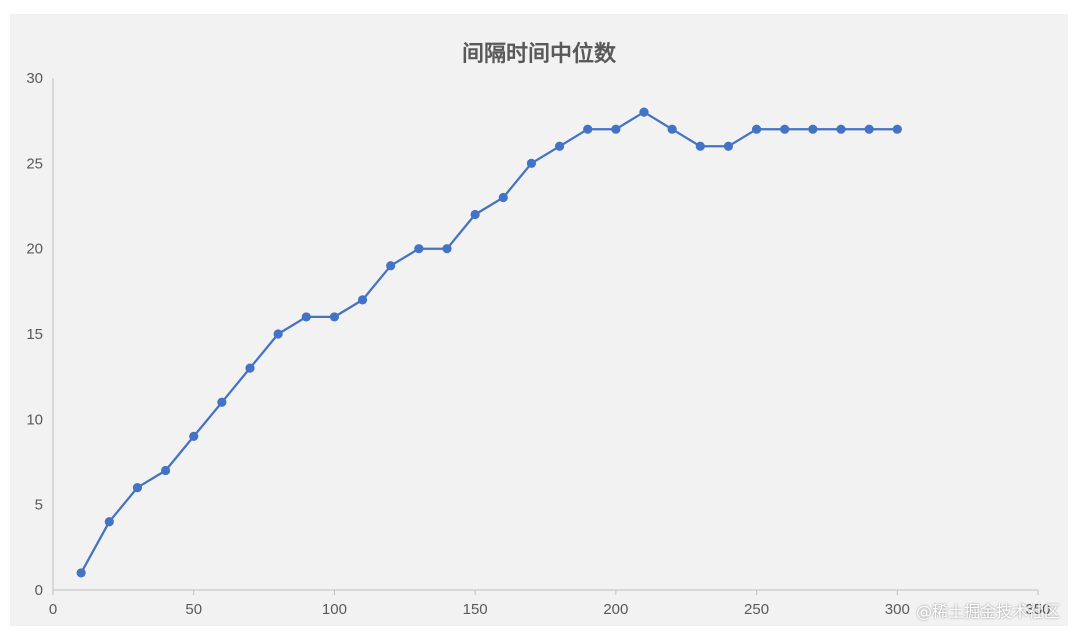 The image size is (1080, 640). What do you see at coordinates (34, 334) in the screenshot?
I see `y-tick-label: 15` at bounding box center [34, 334].